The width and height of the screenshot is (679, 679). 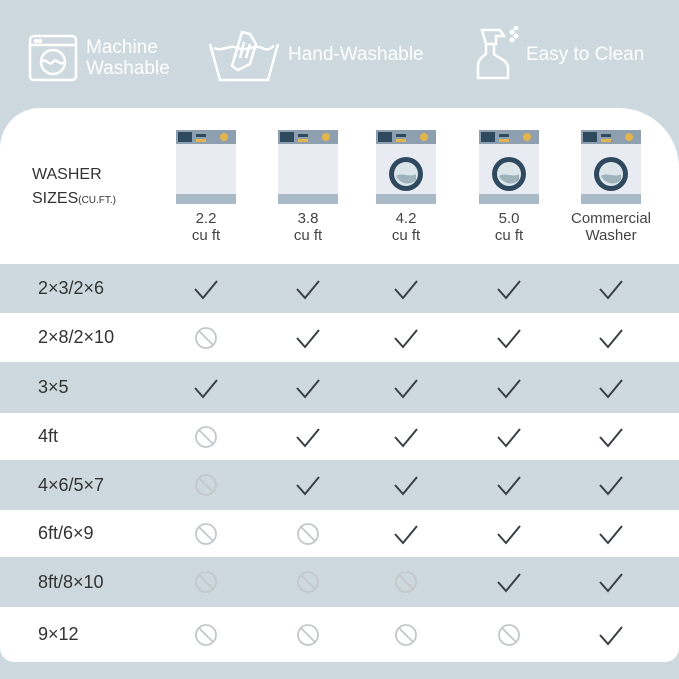 I want to click on table-header-label: WASHER SIZES(CU.FT.), so click(x=74, y=188).